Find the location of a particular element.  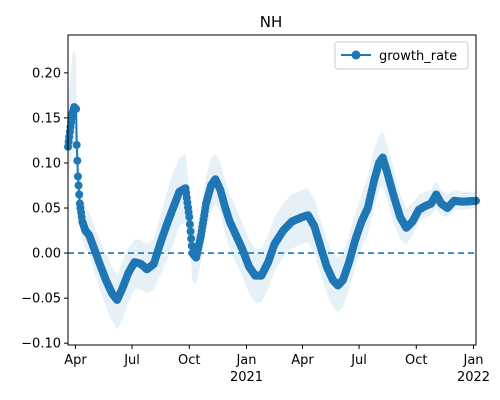

legend-label-growth-rate: growth_rate is located at coordinates (418, 56).